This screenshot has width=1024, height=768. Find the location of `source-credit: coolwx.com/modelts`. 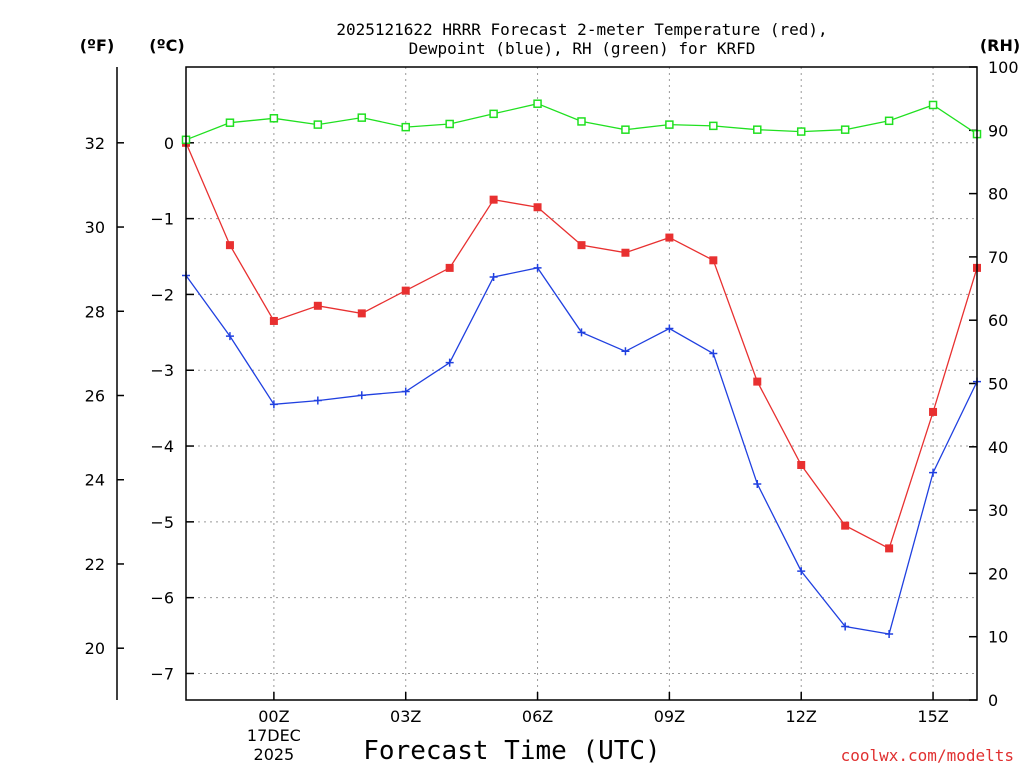

source-credit: coolwx.com/modelts is located at coordinates (927, 755).